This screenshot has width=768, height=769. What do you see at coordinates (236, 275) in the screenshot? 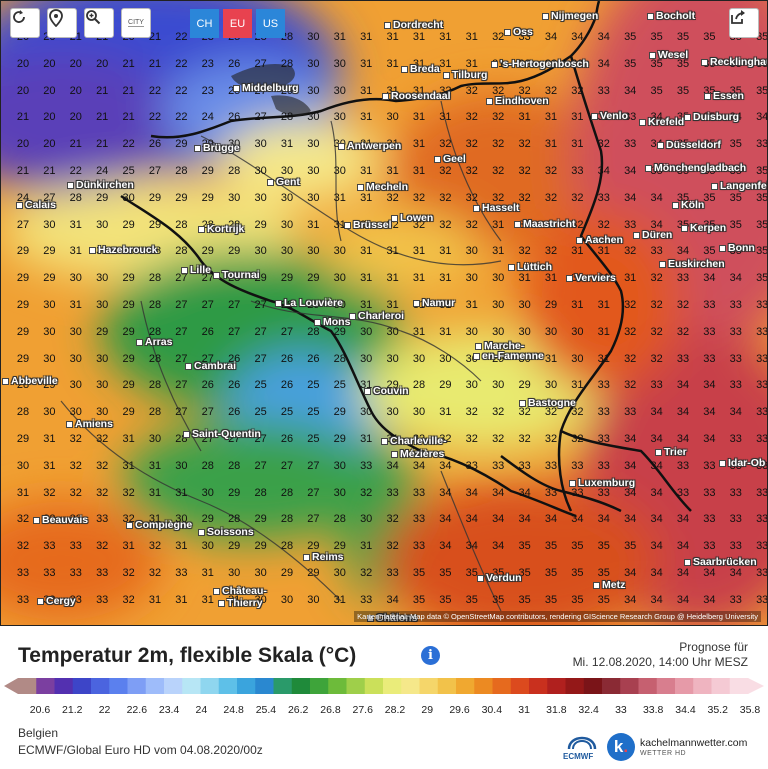
I see `city-label: Tournai` at bounding box center [236, 275].